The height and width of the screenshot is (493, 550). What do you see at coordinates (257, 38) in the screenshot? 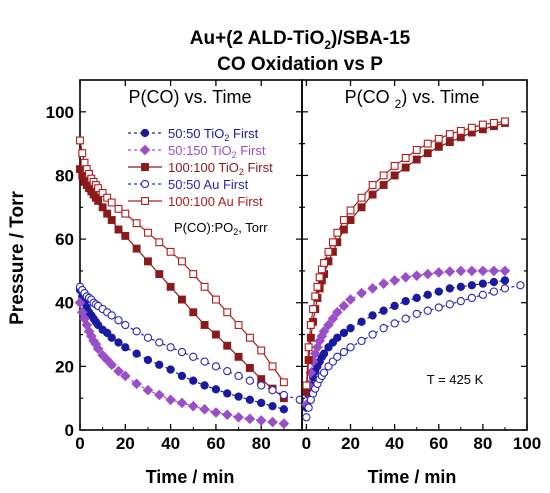
I see `title-line1-pre: Au+(2 ALD-TiO` at bounding box center [257, 38].